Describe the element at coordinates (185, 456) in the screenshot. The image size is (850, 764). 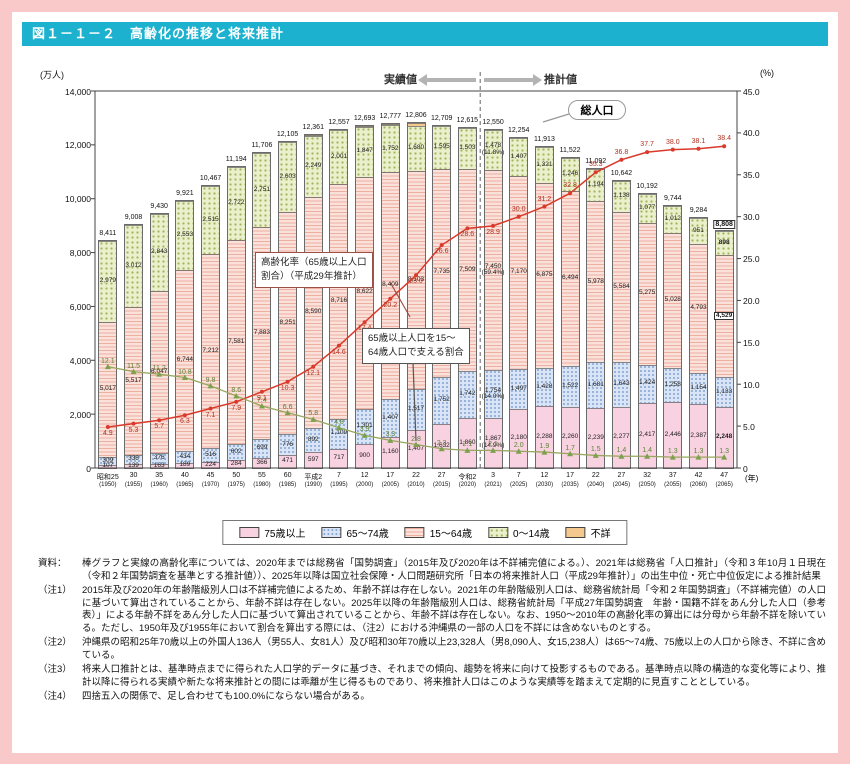
I see `bar-segment-value: 434` at that location.